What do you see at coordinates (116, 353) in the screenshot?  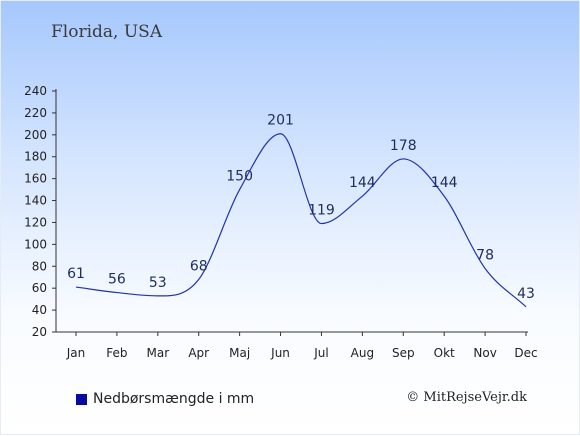 I see `x-tick-label: Feb` at bounding box center [116, 353].